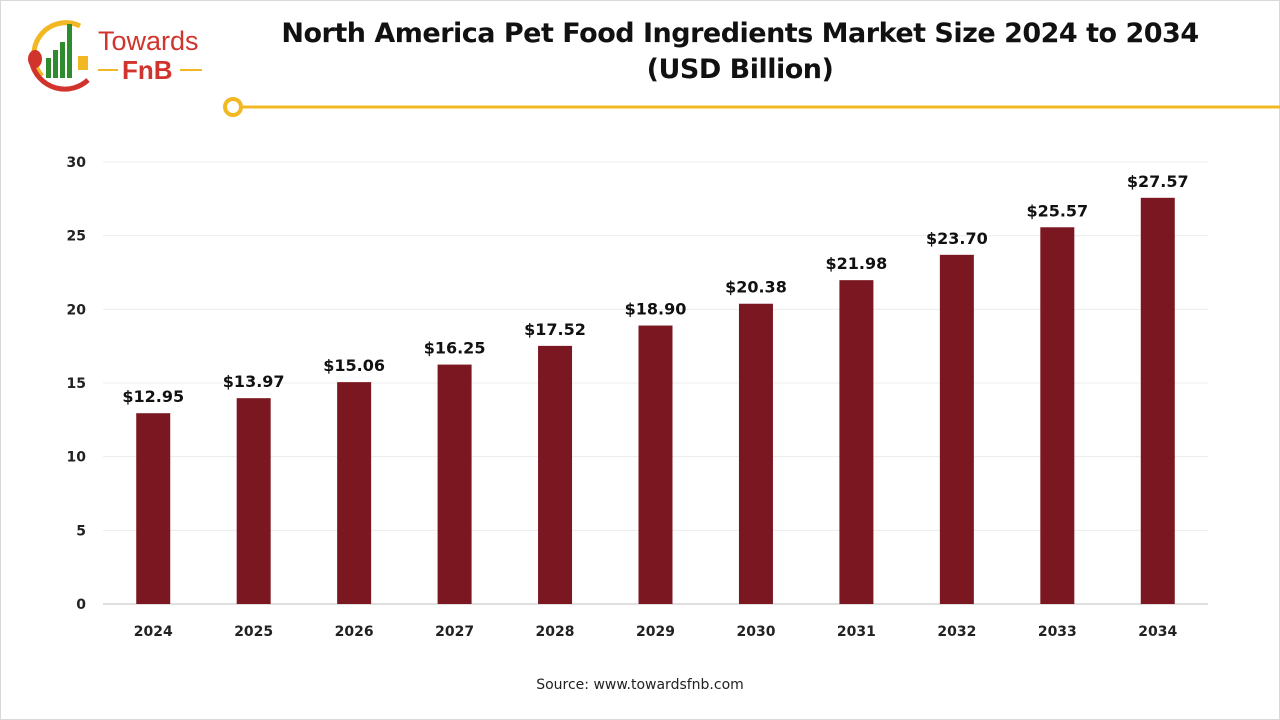  What do you see at coordinates (354, 632) in the screenshot?
I see `x-tick-label: 2026` at bounding box center [354, 632].